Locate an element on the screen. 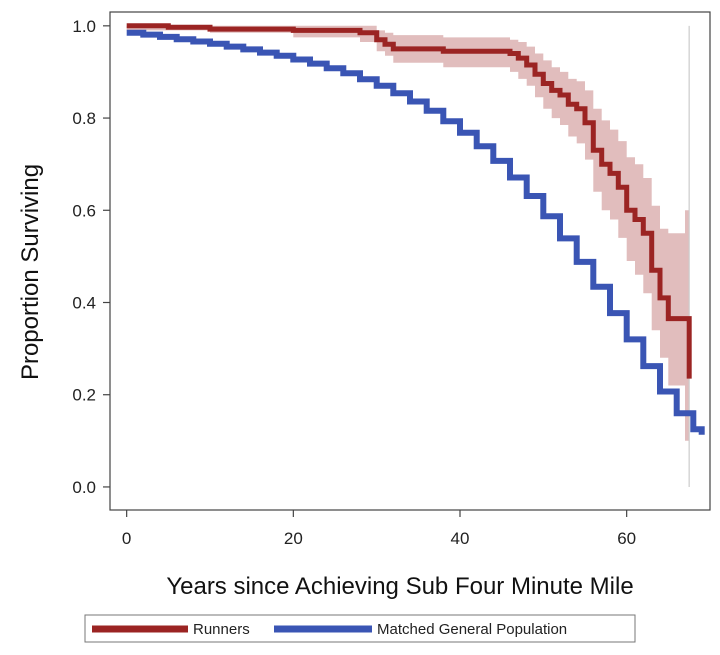 The image size is (720, 655). y-tick-label: 1.0 is located at coordinates (84, 26).